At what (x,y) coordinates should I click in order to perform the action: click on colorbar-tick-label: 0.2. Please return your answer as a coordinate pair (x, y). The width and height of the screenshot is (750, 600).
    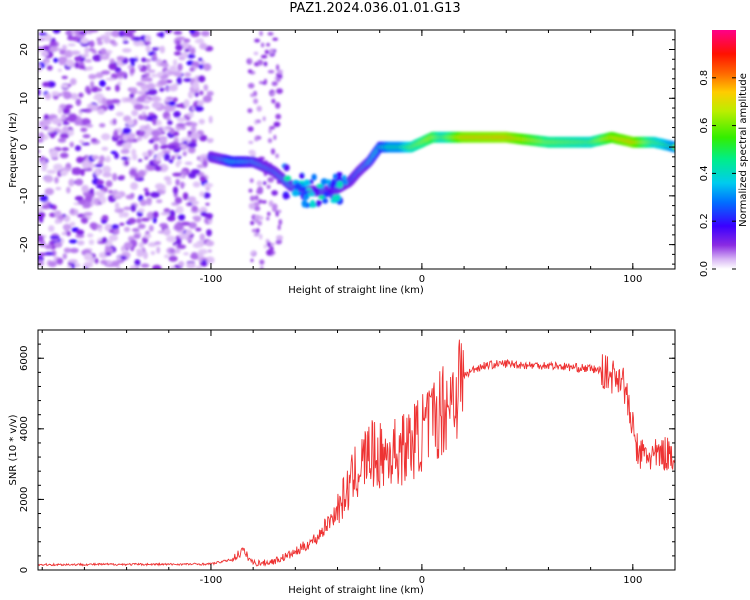
    Looking at the image, I should click on (704, 221).